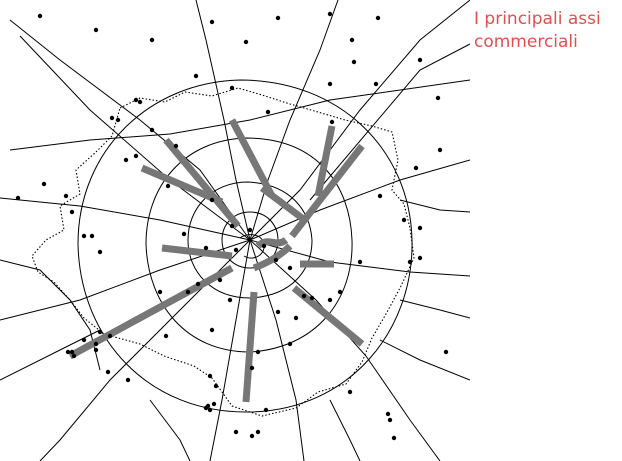 The height and width of the screenshot is (461, 622). What do you see at coordinates (526, 42) in the screenshot?
I see `map-title-line-2: commerciali` at bounding box center [526, 42].